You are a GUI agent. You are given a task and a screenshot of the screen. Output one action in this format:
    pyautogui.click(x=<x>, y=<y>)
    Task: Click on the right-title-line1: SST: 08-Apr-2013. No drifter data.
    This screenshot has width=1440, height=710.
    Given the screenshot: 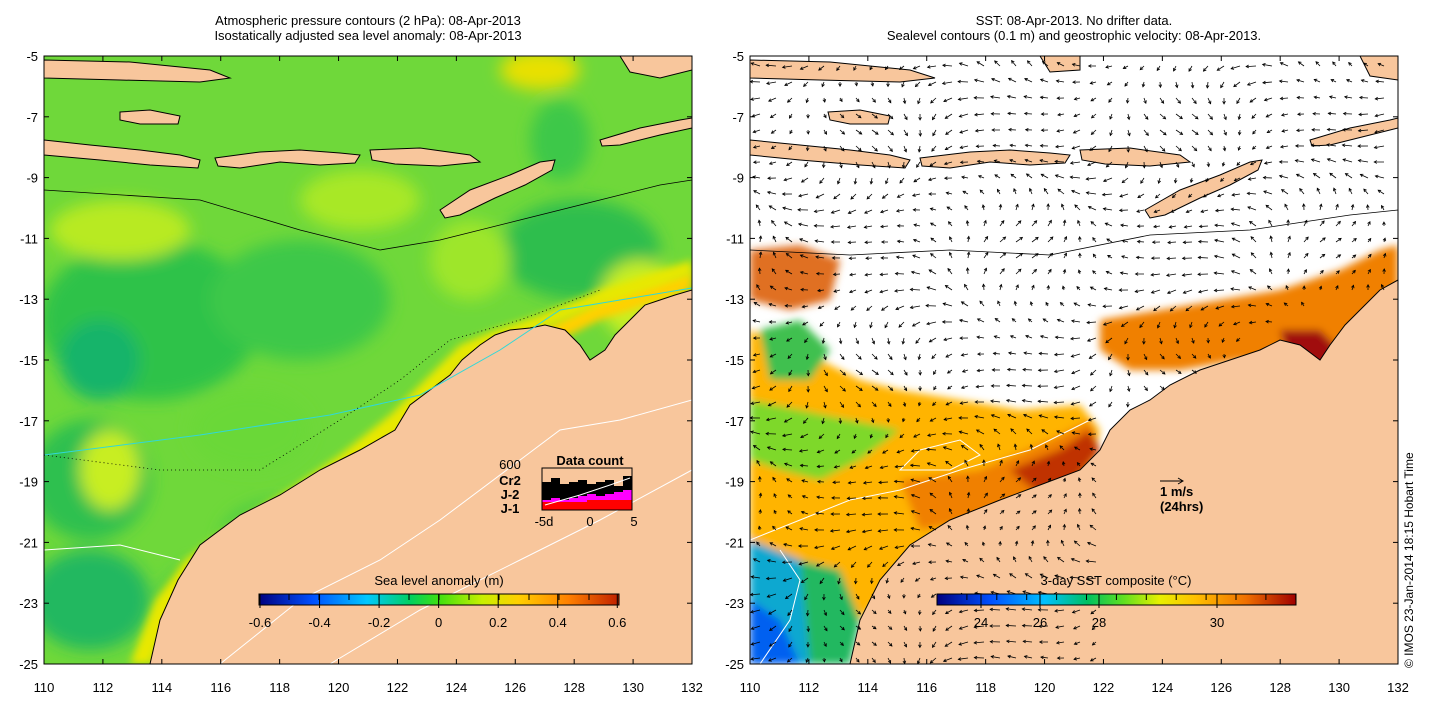 What is the action you would take?
    pyautogui.click(x=1074, y=20)
    